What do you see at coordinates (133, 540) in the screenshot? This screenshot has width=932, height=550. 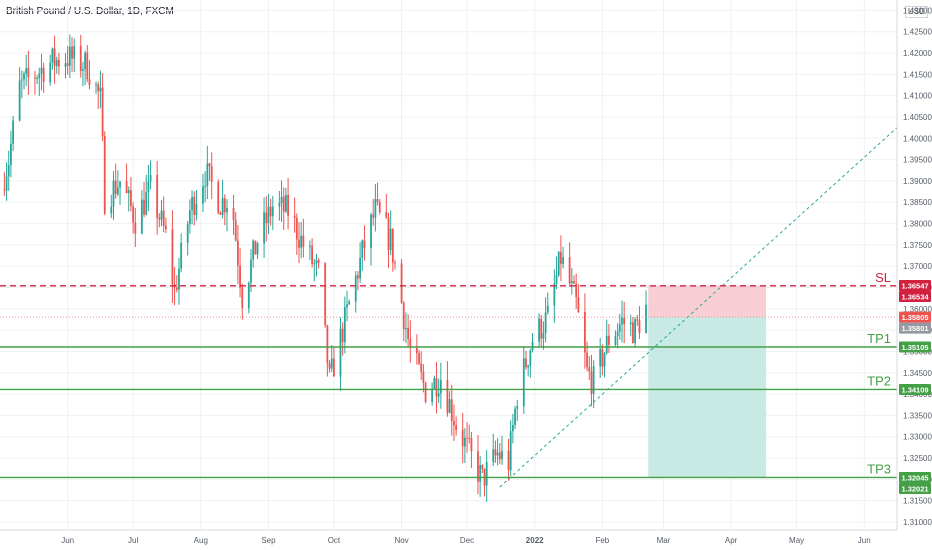 I see `time-tick-label: Jul` at bounding box center [133, 540].